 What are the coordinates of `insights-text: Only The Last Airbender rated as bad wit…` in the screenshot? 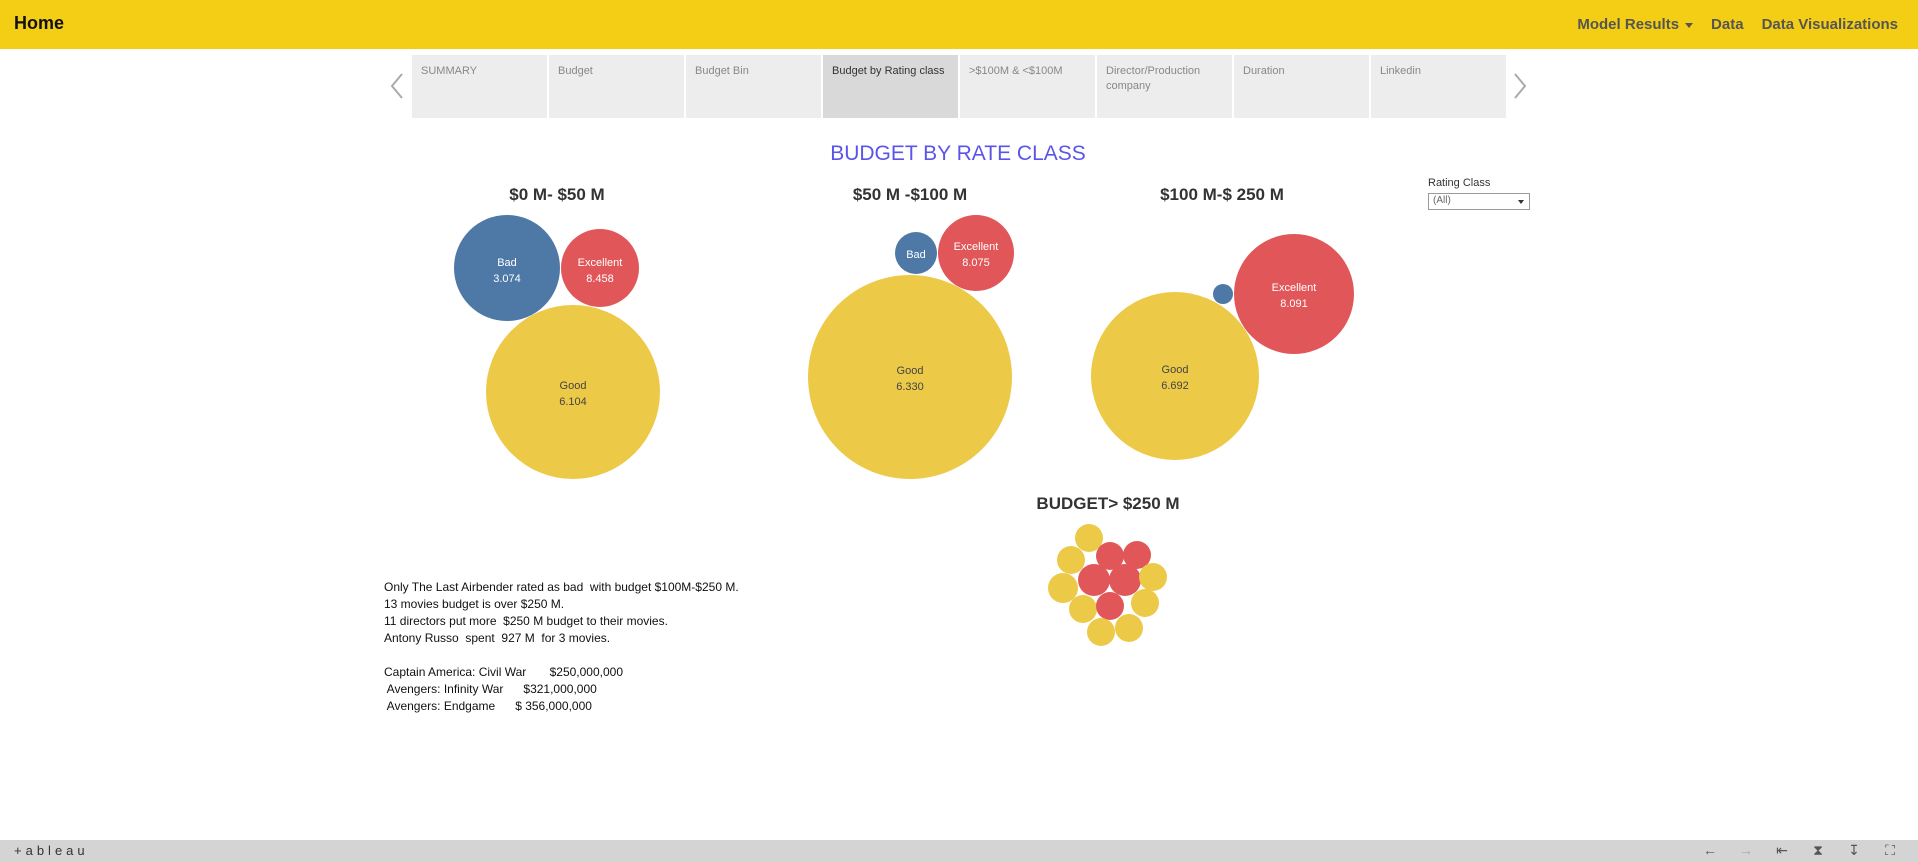 It's located at (561, 647).